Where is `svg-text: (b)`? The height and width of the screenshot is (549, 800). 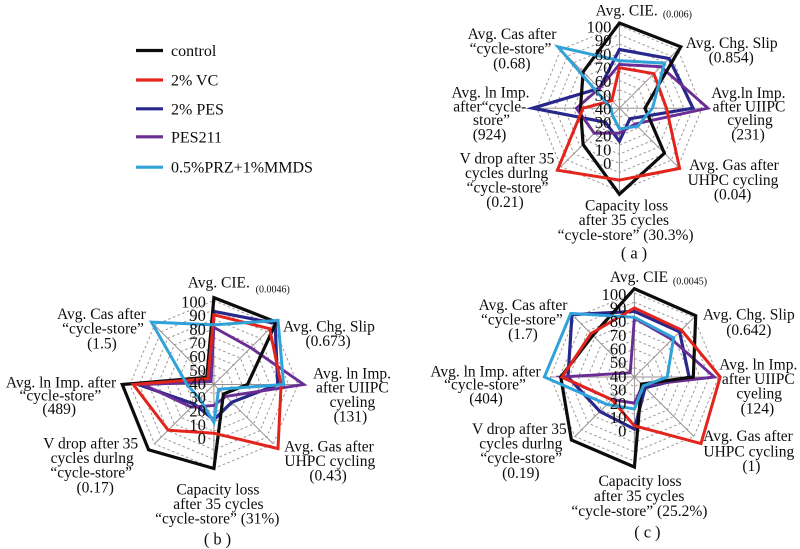
svg-text: (b) is located at coordinates (219, 539).